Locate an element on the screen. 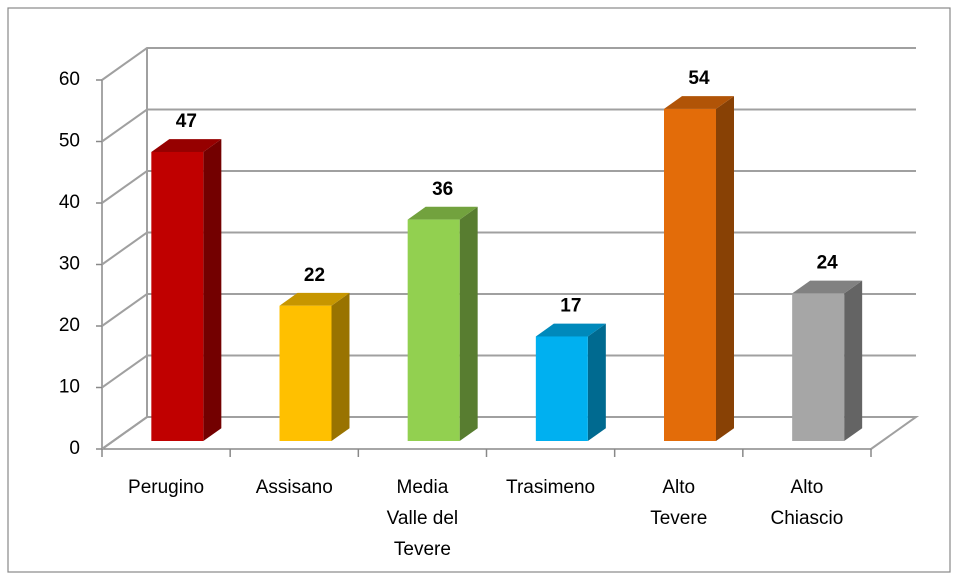  x-tick-label: Perugino is located at coordinates (166, 487).